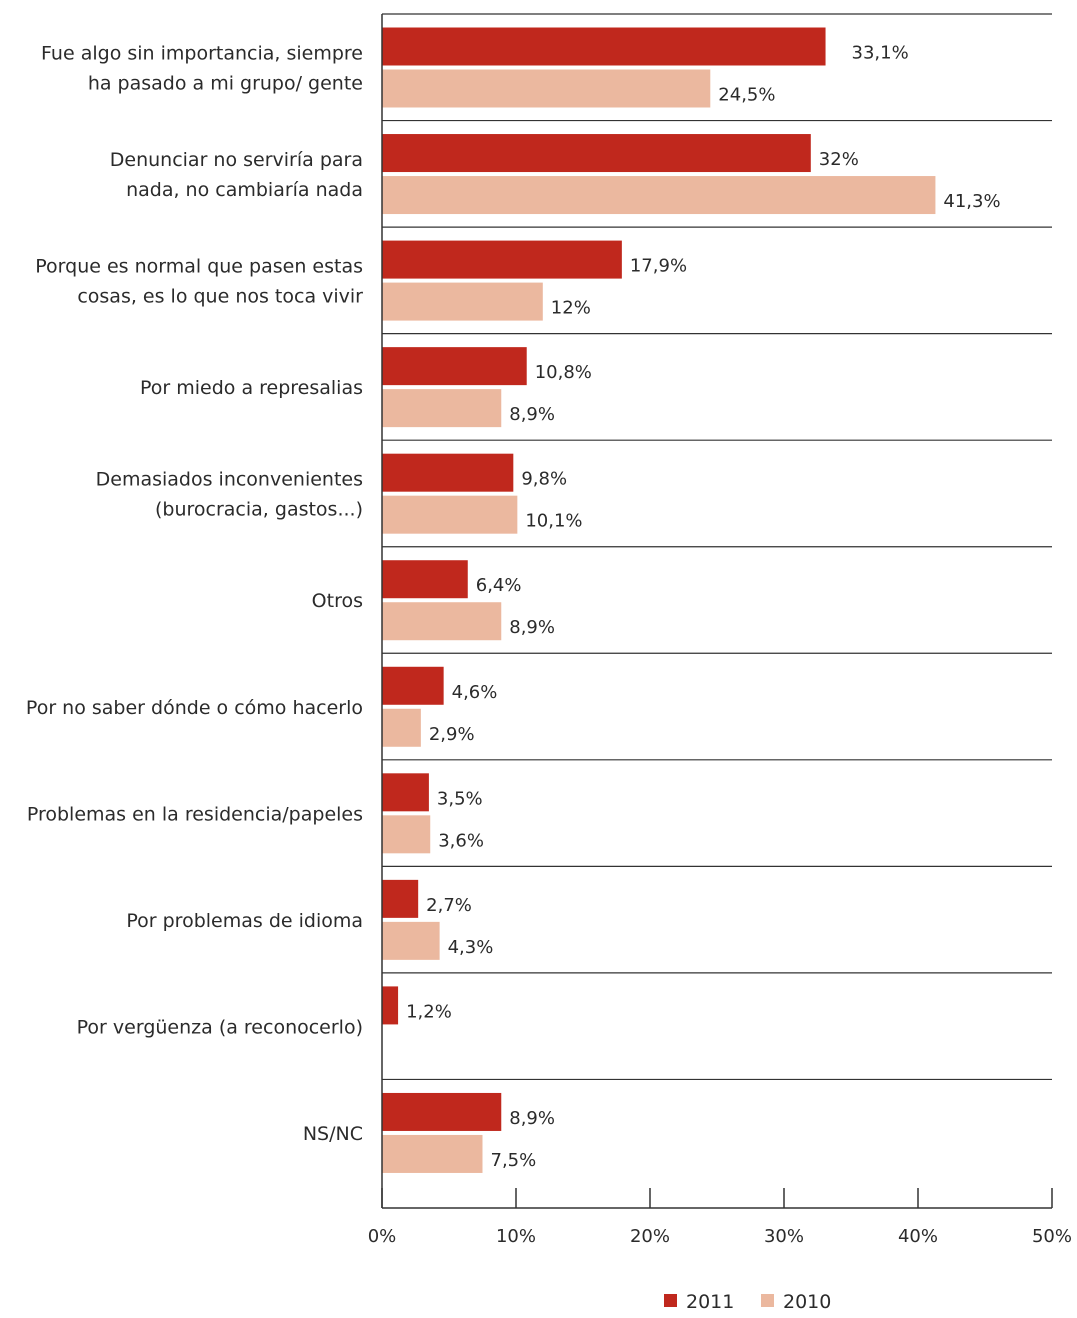  I want to click on value-label-2011: 9,8%, so click(544, 479).